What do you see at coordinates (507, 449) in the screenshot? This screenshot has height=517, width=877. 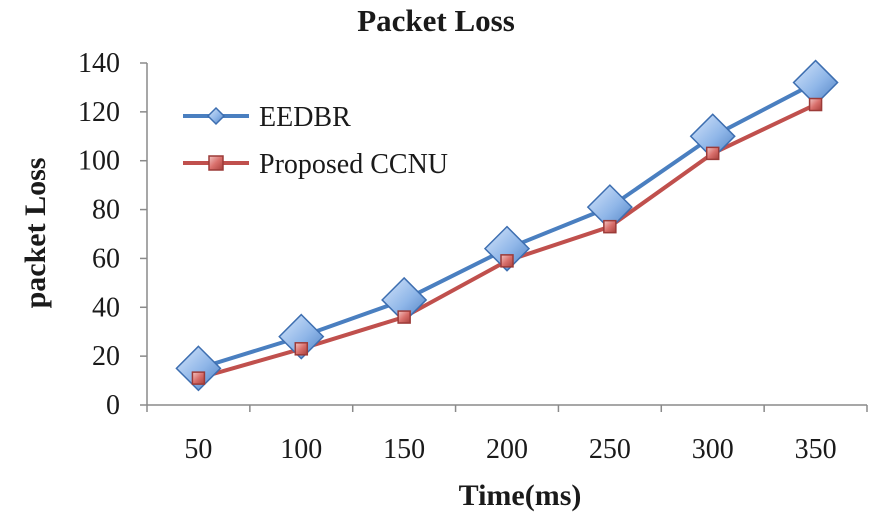 I see `x-tick-label: 200` at bounding box center [507, 449].